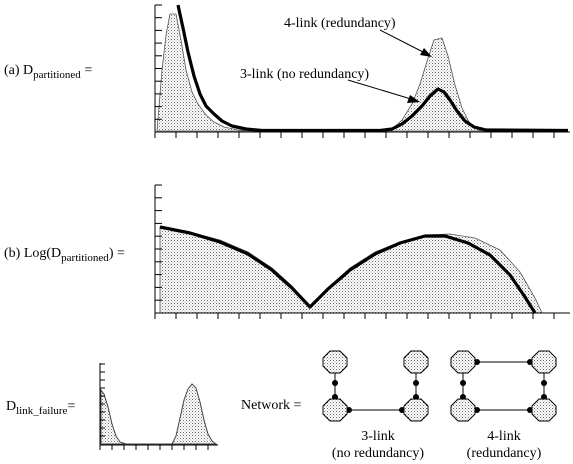  I want to click on panel-b-label: (b) Log(Dpartitioned) =, so click(64, 255).